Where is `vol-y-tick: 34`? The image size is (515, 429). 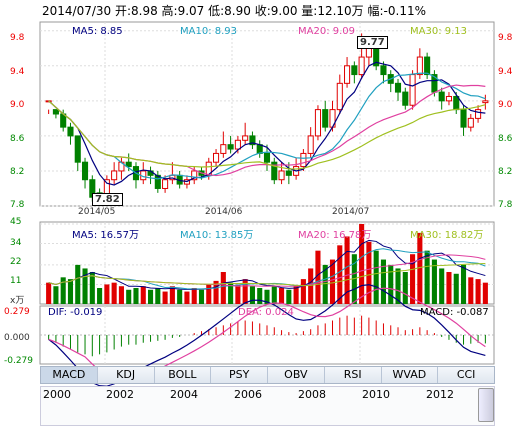
vol-y-tick: 34 is located at coordinates (16, 243).